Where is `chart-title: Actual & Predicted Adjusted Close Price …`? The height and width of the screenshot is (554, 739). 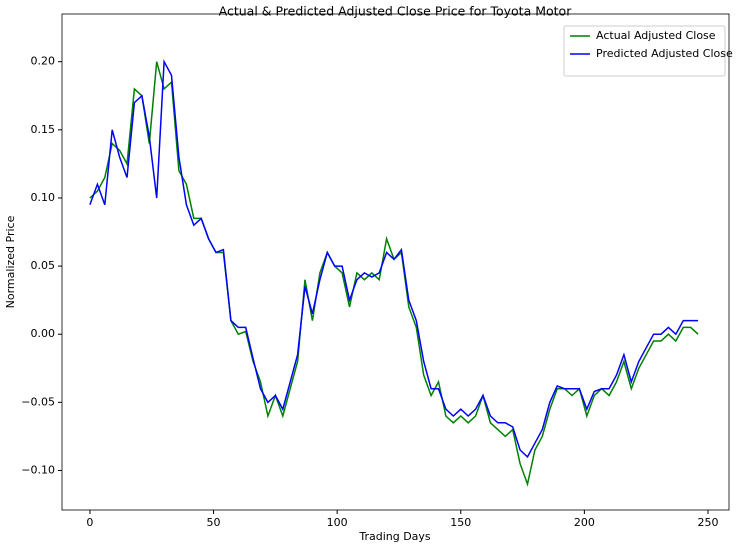
chart-title: Actual & Predicted Adjusted Close Price … is located at coordinates (396, 11).